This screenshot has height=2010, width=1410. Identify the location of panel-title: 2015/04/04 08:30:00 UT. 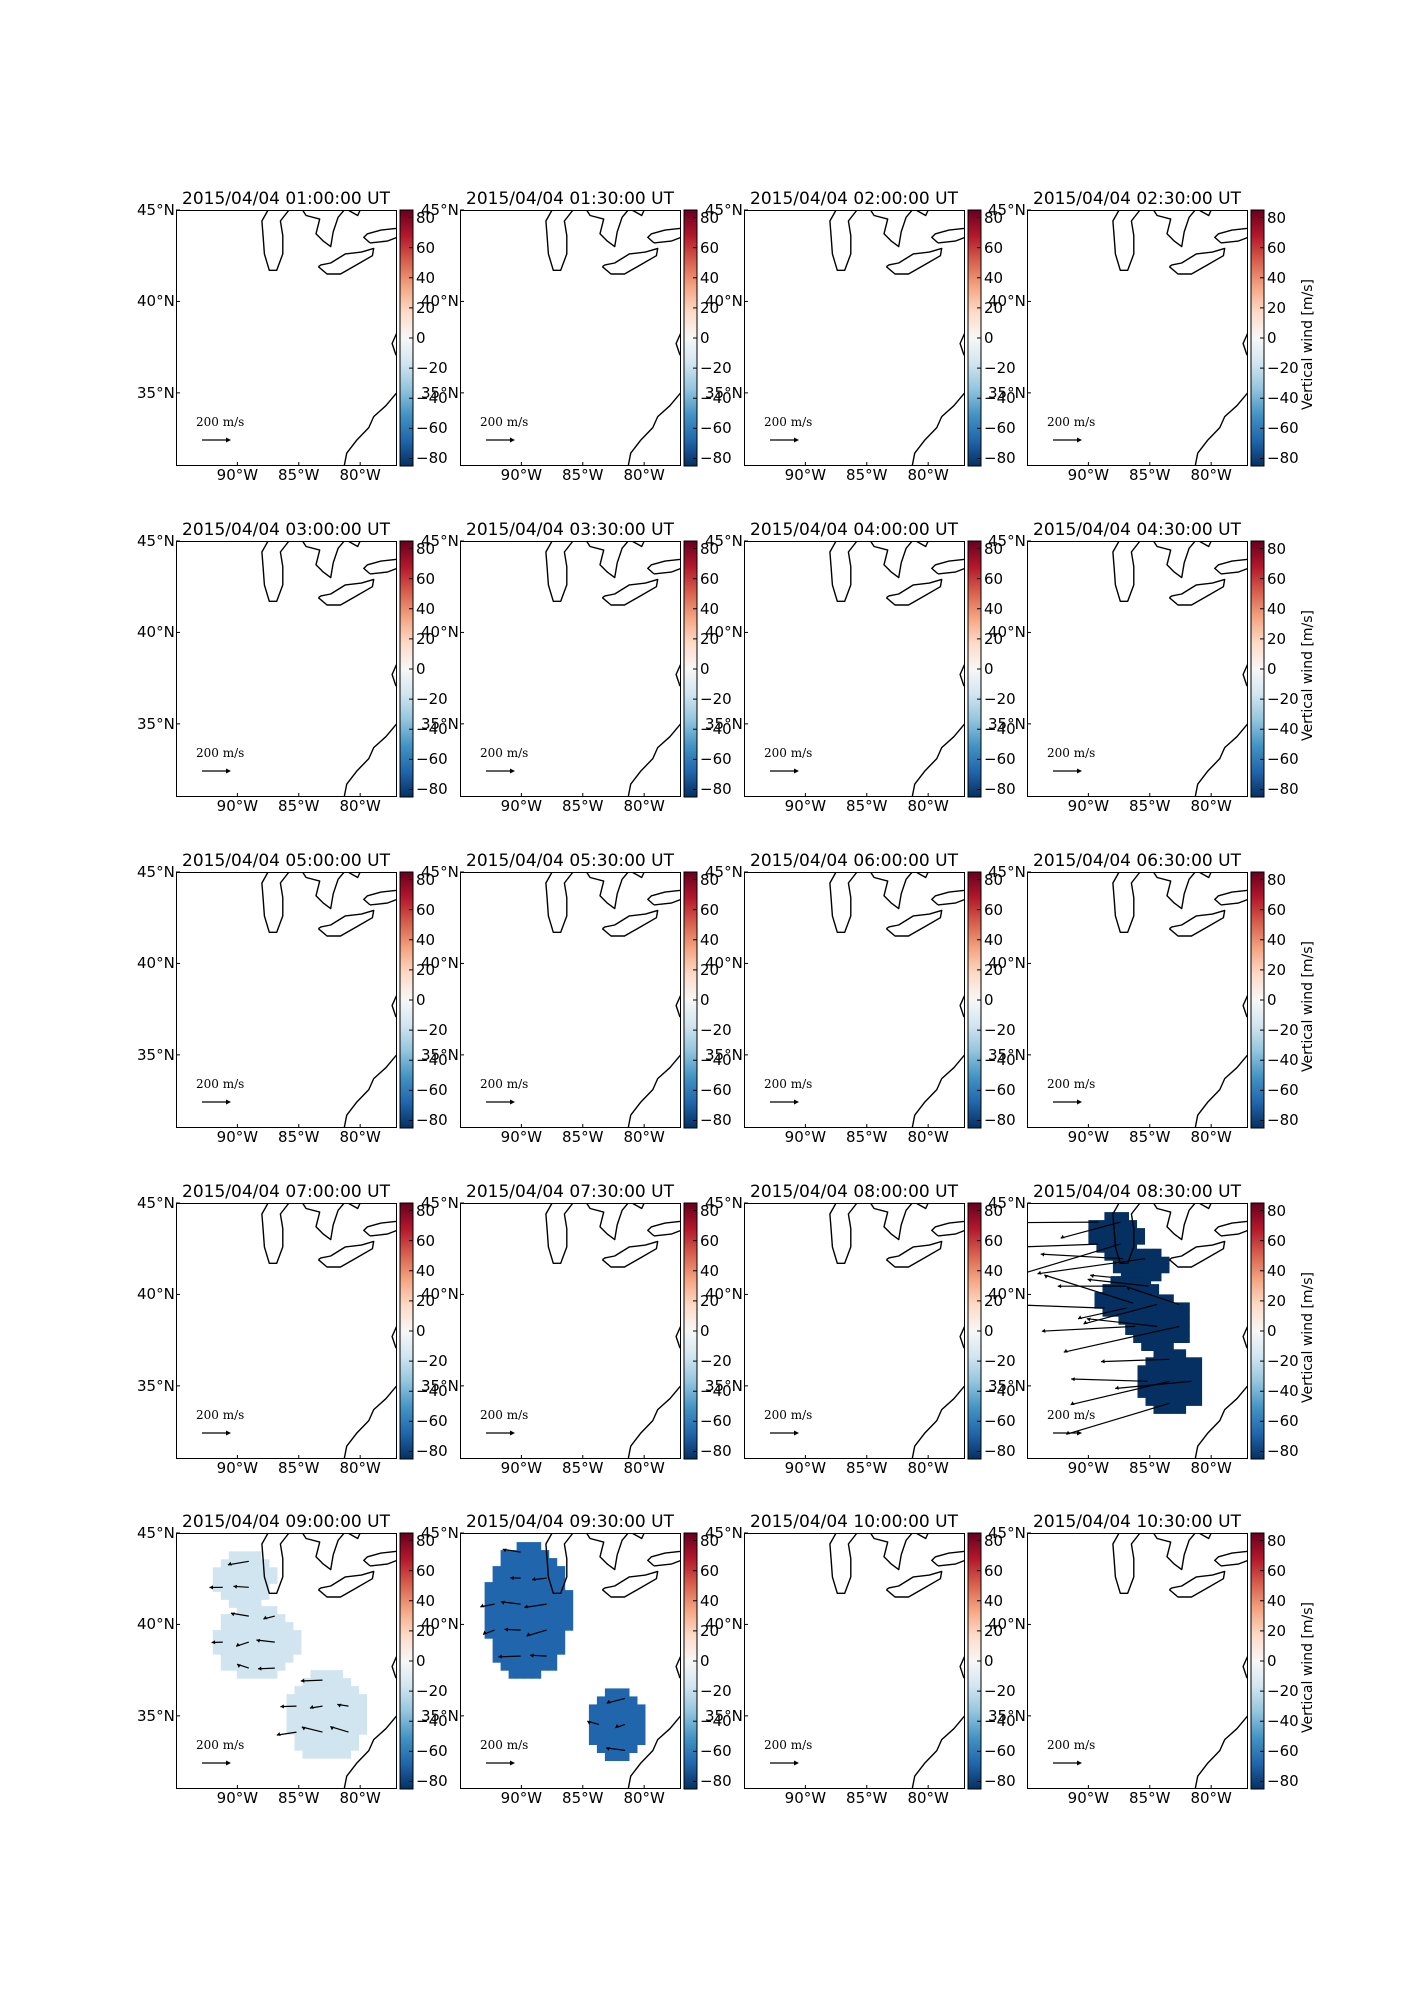
(1137, 1192).